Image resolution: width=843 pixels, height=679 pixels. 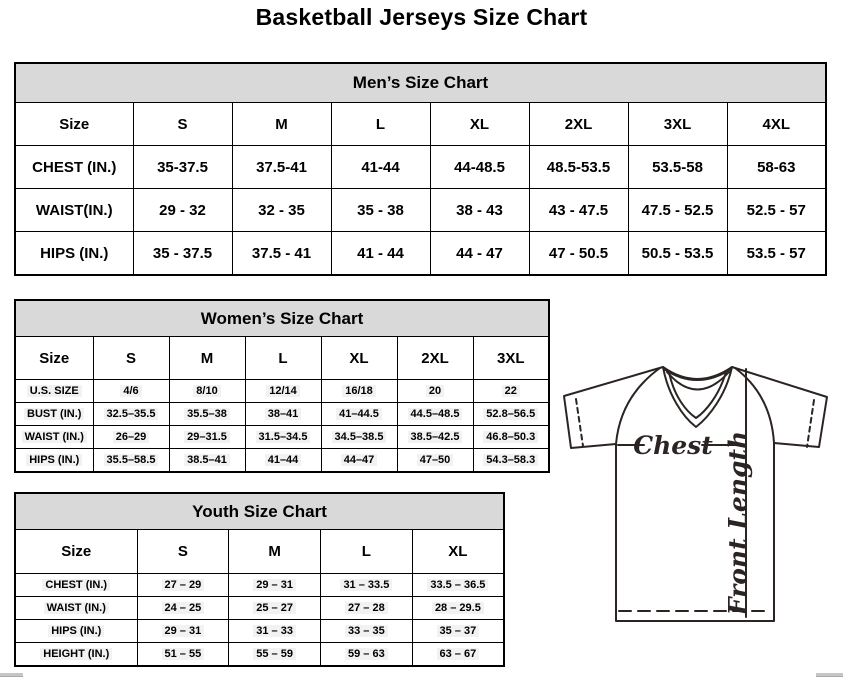 What do you see at coordinates (677, 167) in the screenshot?
I see `value-cell: 53.5-58` at bounding box center [677, 167].